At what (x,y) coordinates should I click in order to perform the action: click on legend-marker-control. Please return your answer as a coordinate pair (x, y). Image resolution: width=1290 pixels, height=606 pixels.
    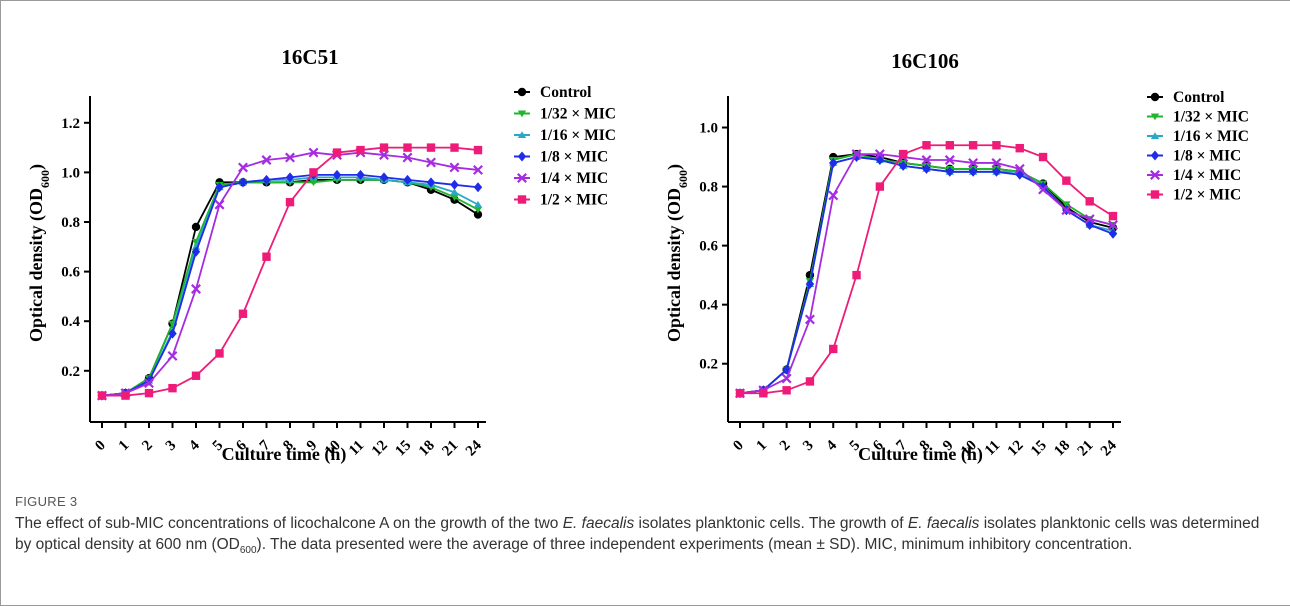
    Looking at the image, I should click on (1155, 97).